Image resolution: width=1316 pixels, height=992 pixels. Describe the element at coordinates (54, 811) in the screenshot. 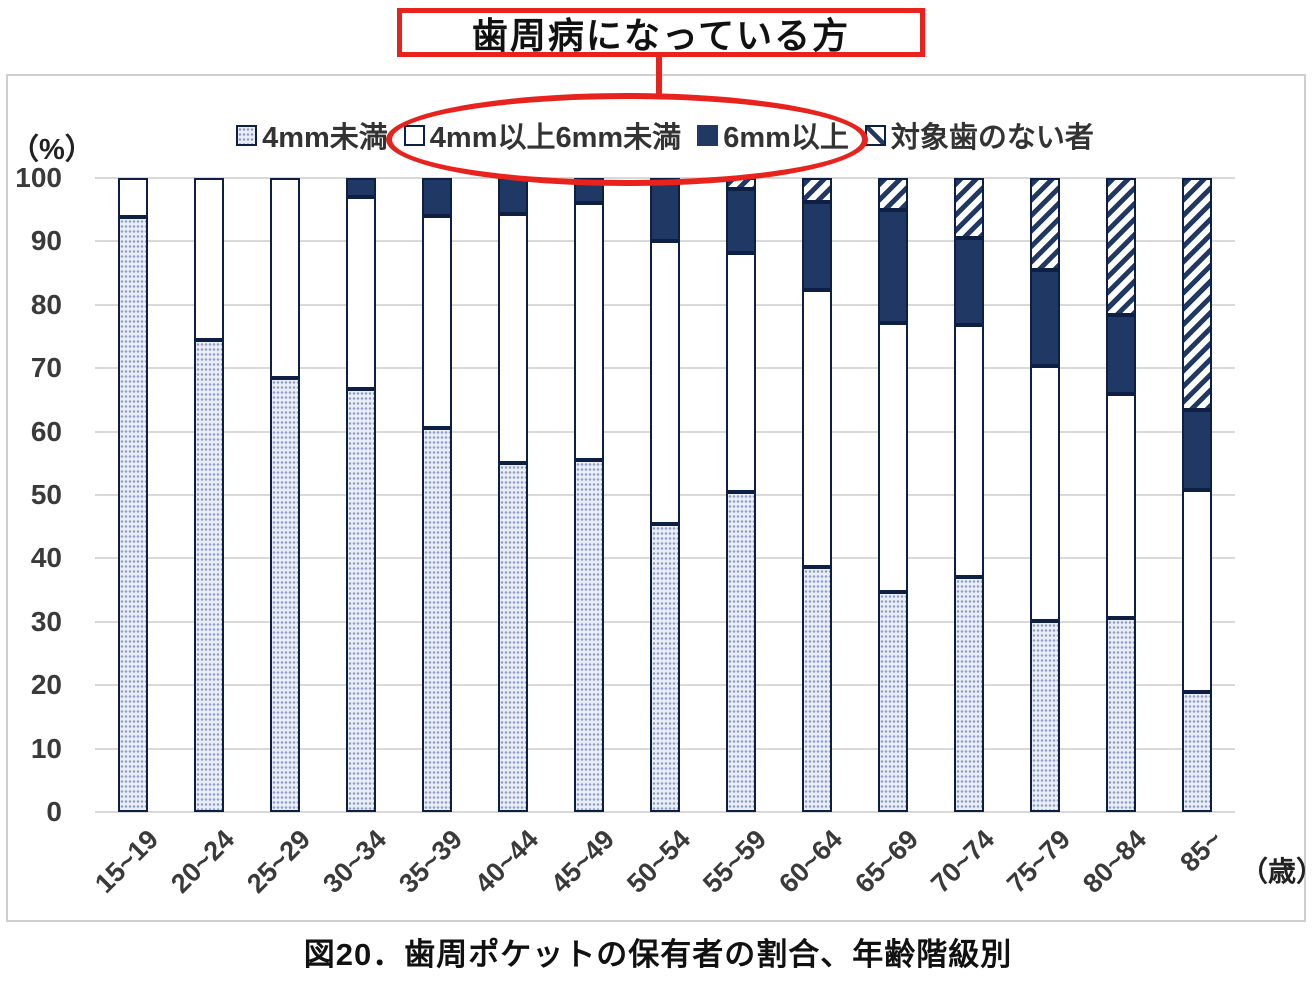

I see `y-tick-label: 0` at that location.